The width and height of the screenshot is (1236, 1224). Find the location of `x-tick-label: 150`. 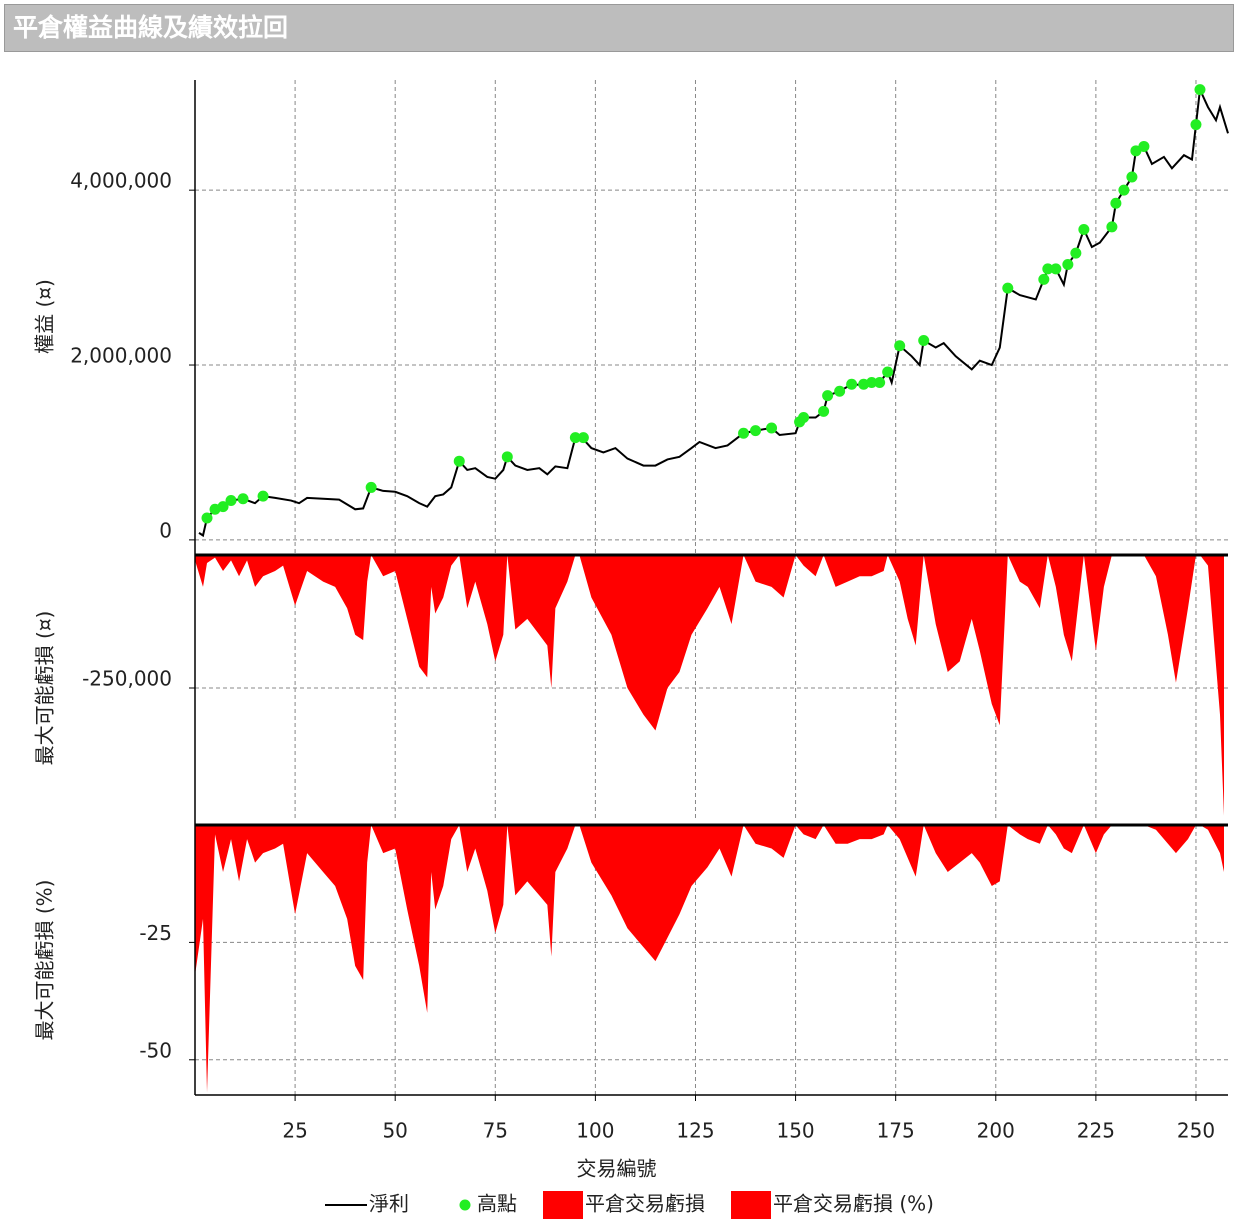

x-tick-label: 150 is located at coordinates (795, 1131).